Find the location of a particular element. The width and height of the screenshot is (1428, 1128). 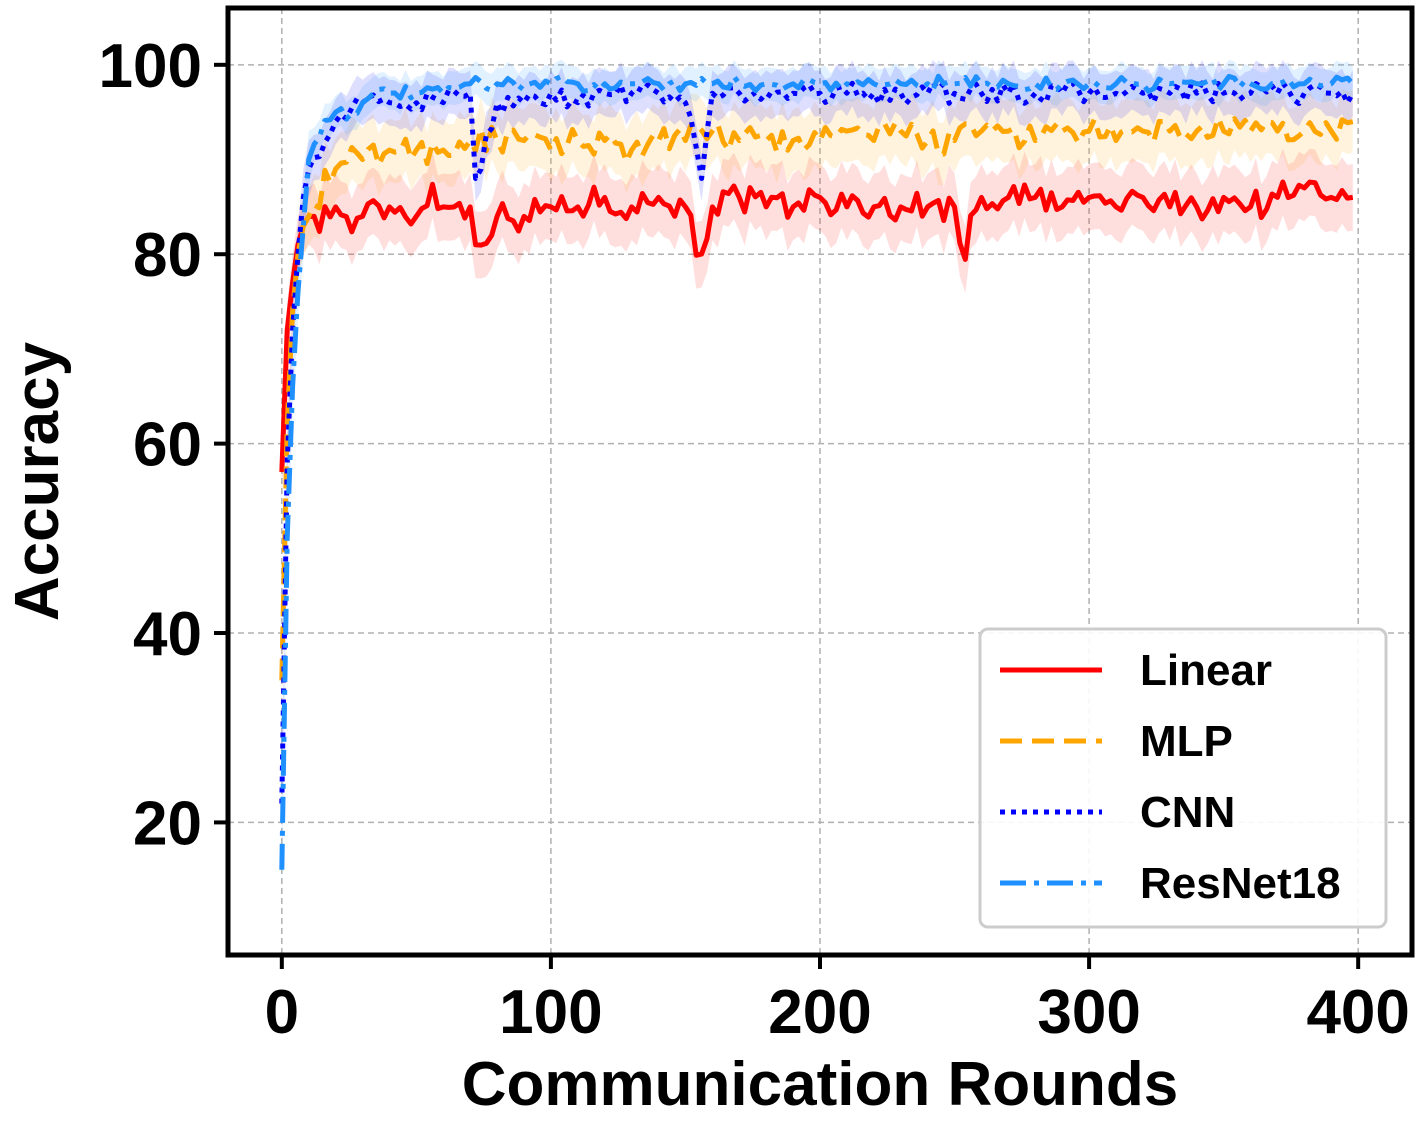

y-tick-label: 20 is located at coordinates (167, 823).